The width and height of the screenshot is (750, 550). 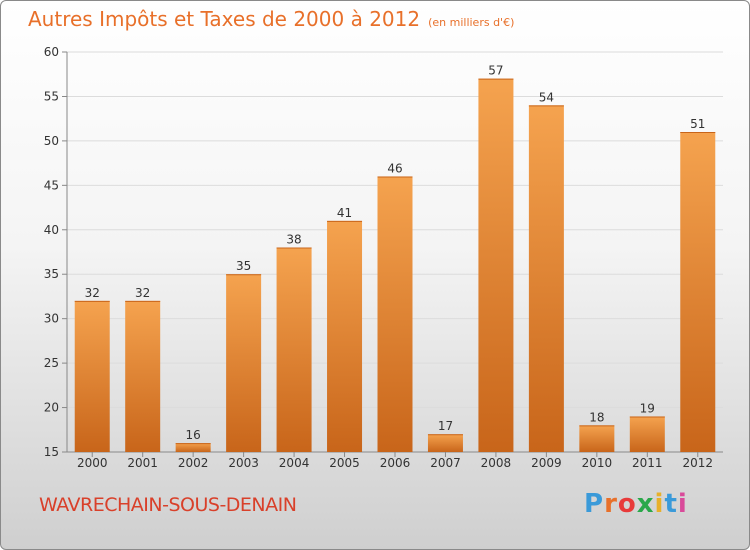 What do you see at coordinates (51, 96) in the screenshot?
I see `y-tick-label: 55` at bounding box center [51, 96].